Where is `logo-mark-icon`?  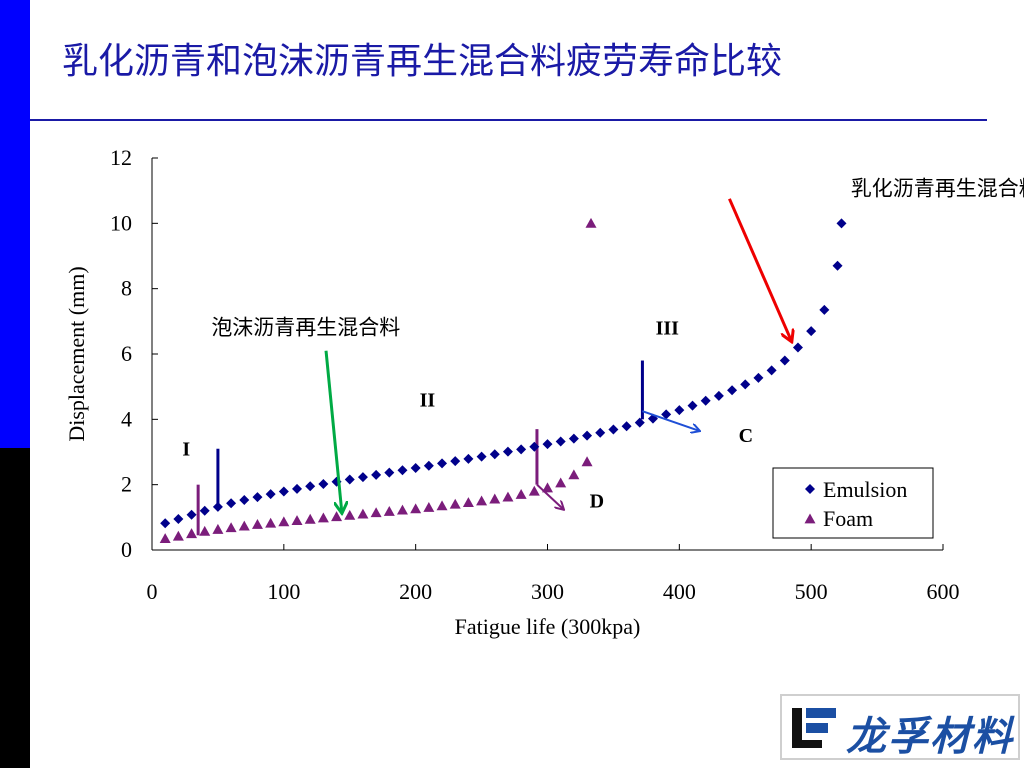 logo-mark-icon is located at coordinates (814, 728).